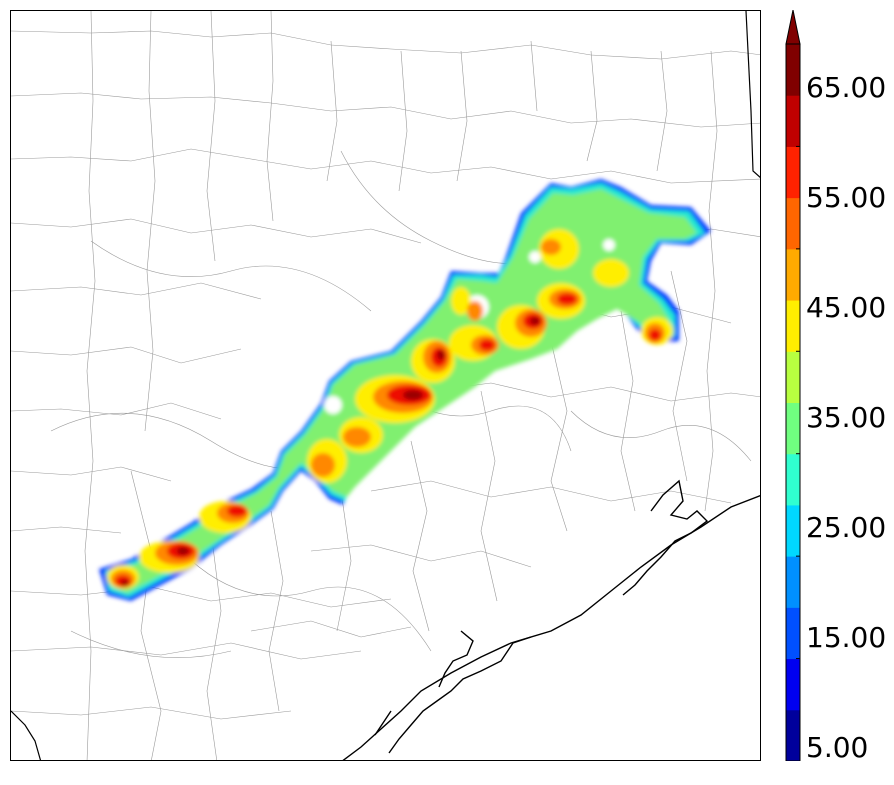  I want to click on colorbar-label-35: 35.00, so click(846, 417).